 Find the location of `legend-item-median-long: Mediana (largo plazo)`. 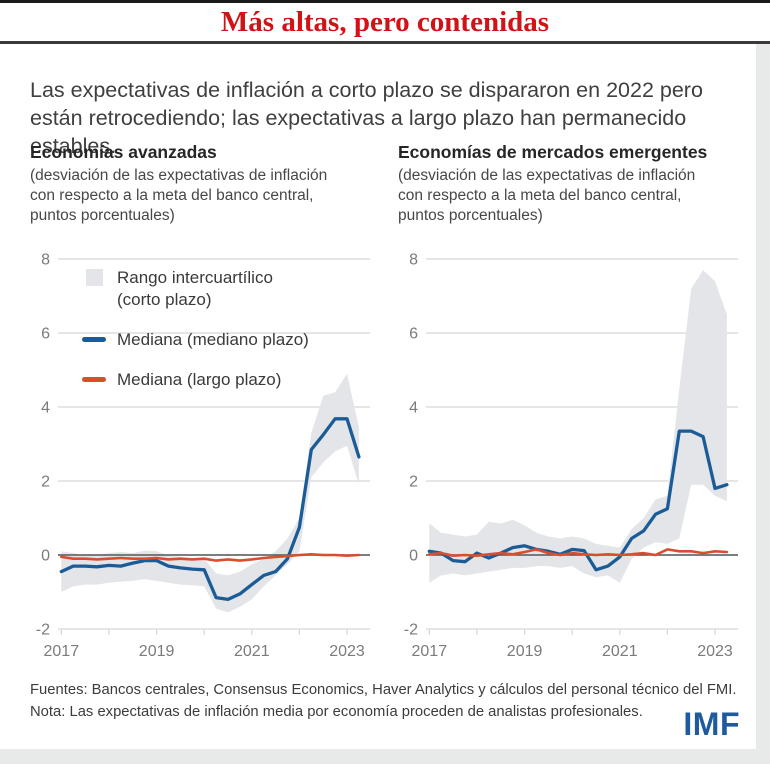

legend-item-median-long: Mediana (largo plazo) is located at coordinates (195, 379).